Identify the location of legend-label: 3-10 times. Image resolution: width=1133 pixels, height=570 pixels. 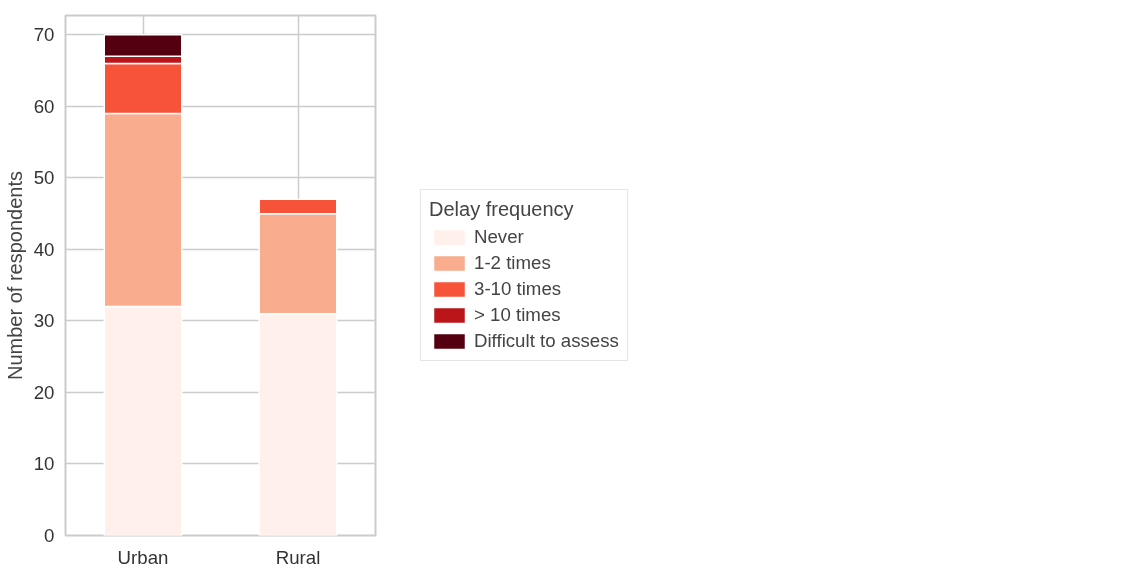
(518, 289).